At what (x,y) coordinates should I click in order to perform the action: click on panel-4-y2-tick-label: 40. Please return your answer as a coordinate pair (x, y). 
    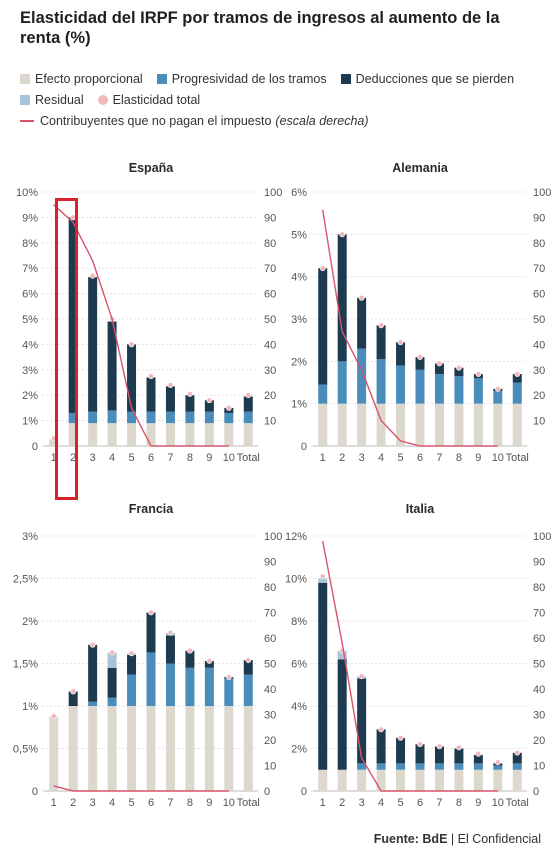
    Looking at the image, I should click on (539, 690).